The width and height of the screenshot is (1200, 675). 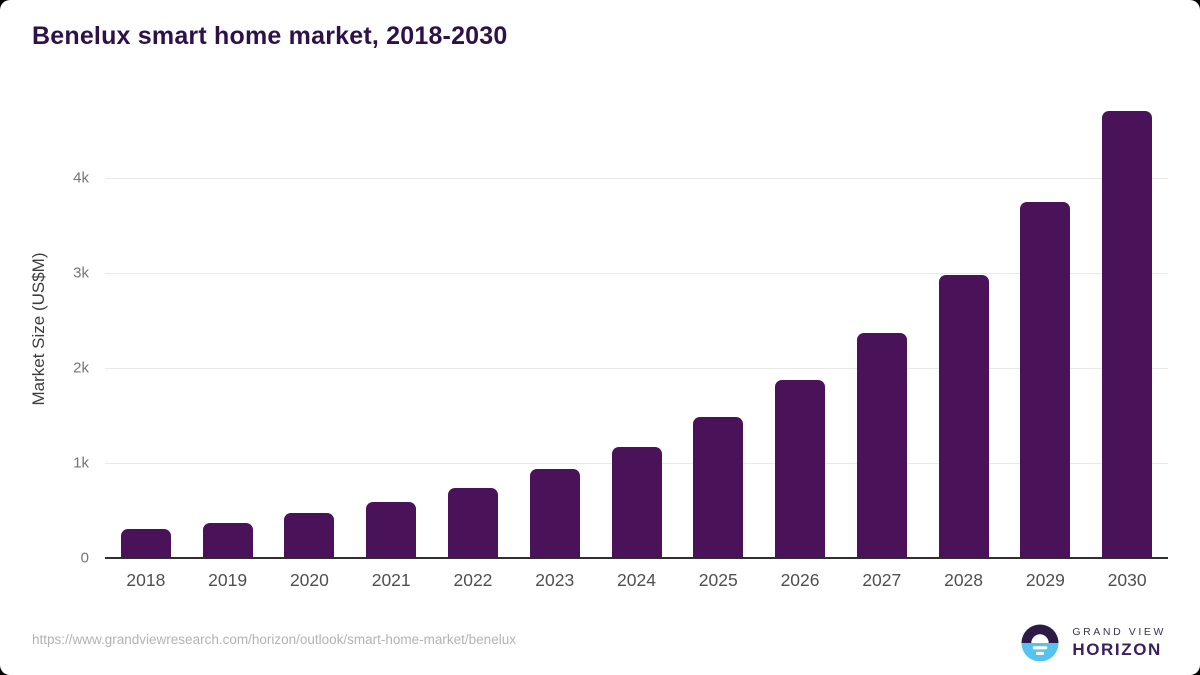 I want to click on x-tick-label-2020: 2020, so click(x=309, y=580).